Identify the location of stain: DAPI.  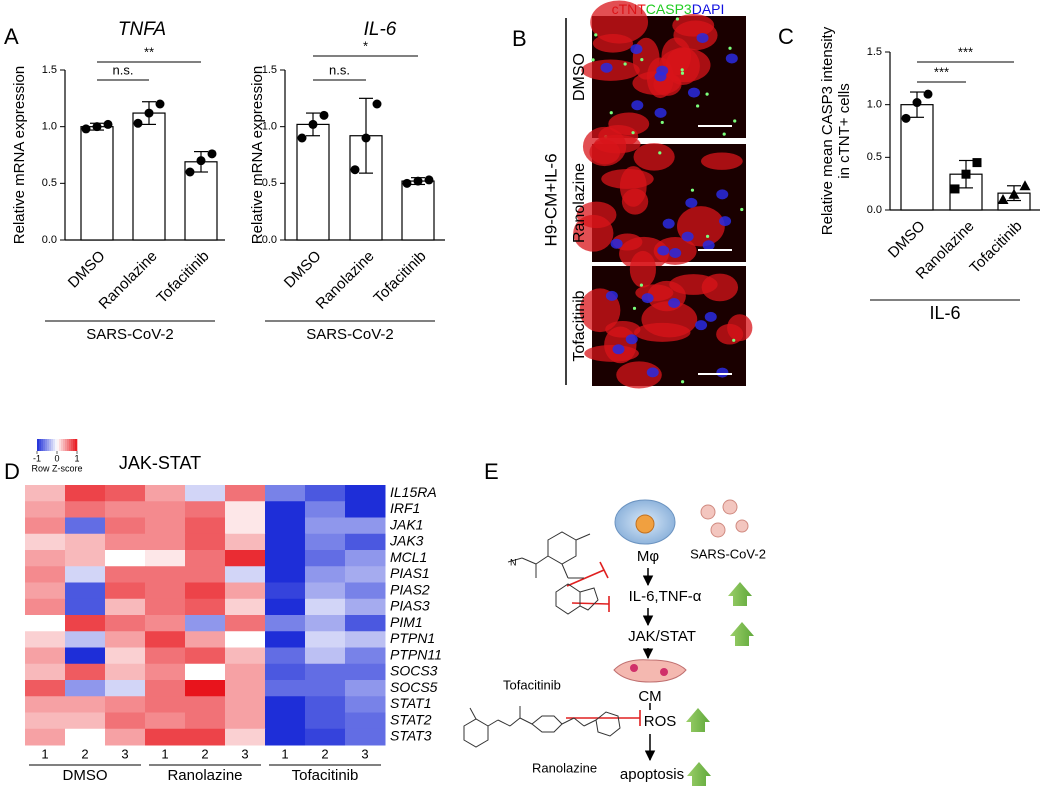
(708, 9).